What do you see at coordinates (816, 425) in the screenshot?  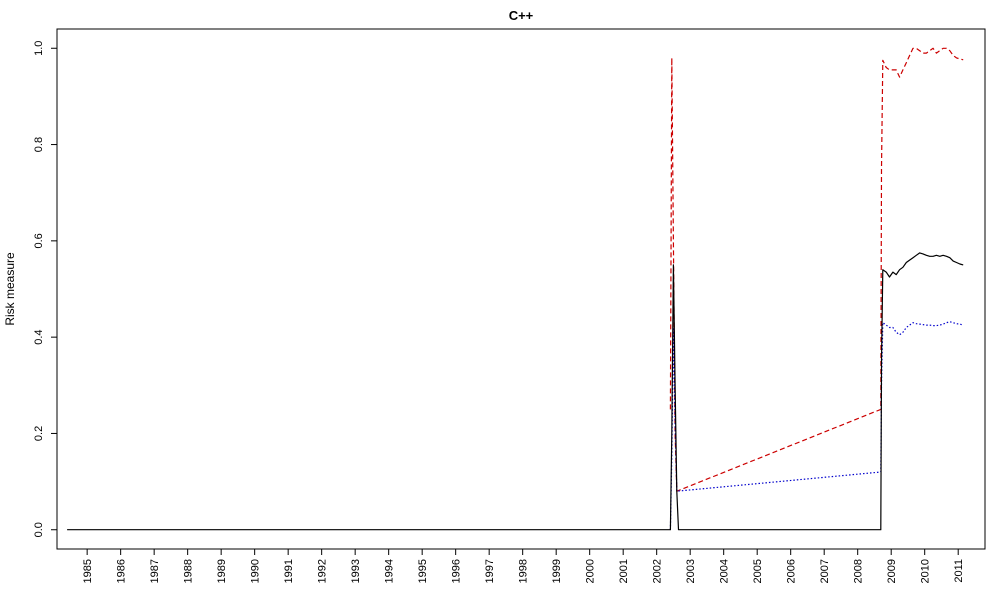 I see `series-line-dotted` at bounding box center [816, 425].